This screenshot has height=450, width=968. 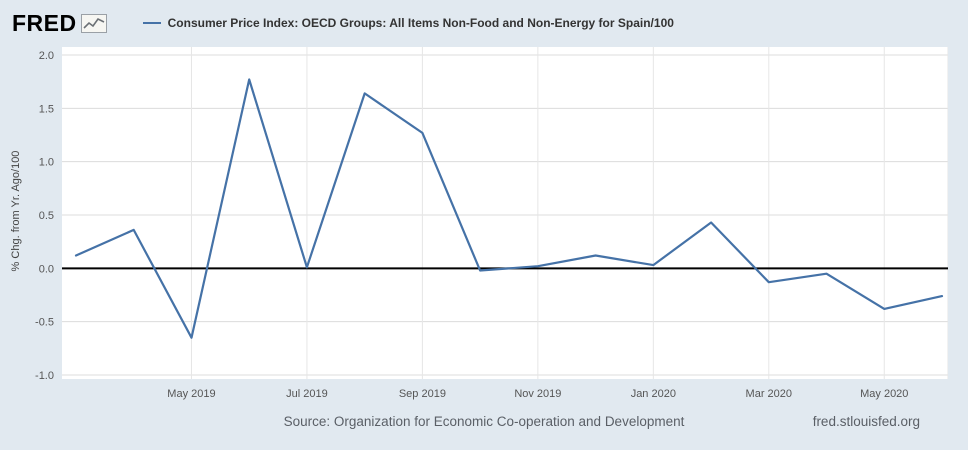 I want to click on site-link: fred.stlouisfed.org, so click(x=866, y=421).